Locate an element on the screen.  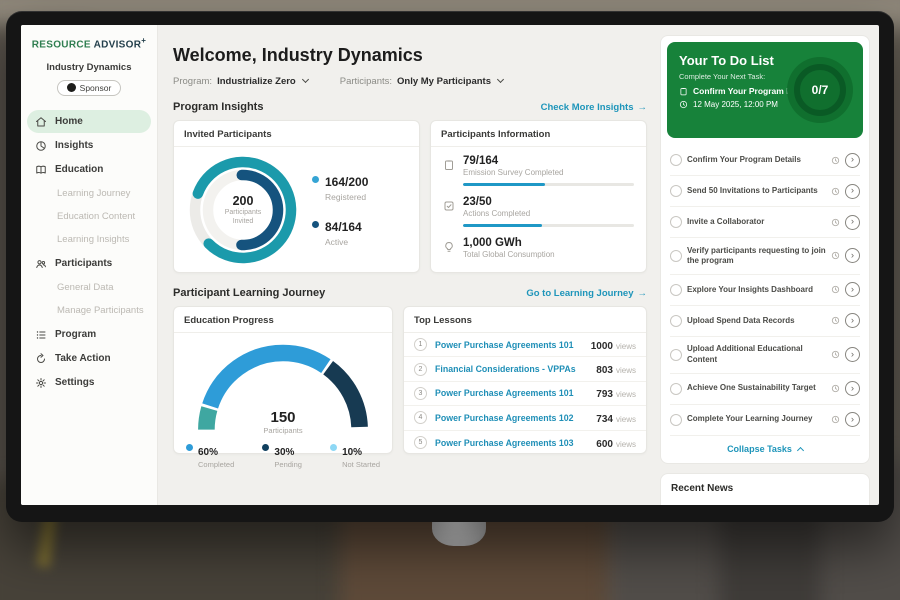
legend-item-pending: 30% Pending is located at coordinates (282, 455).